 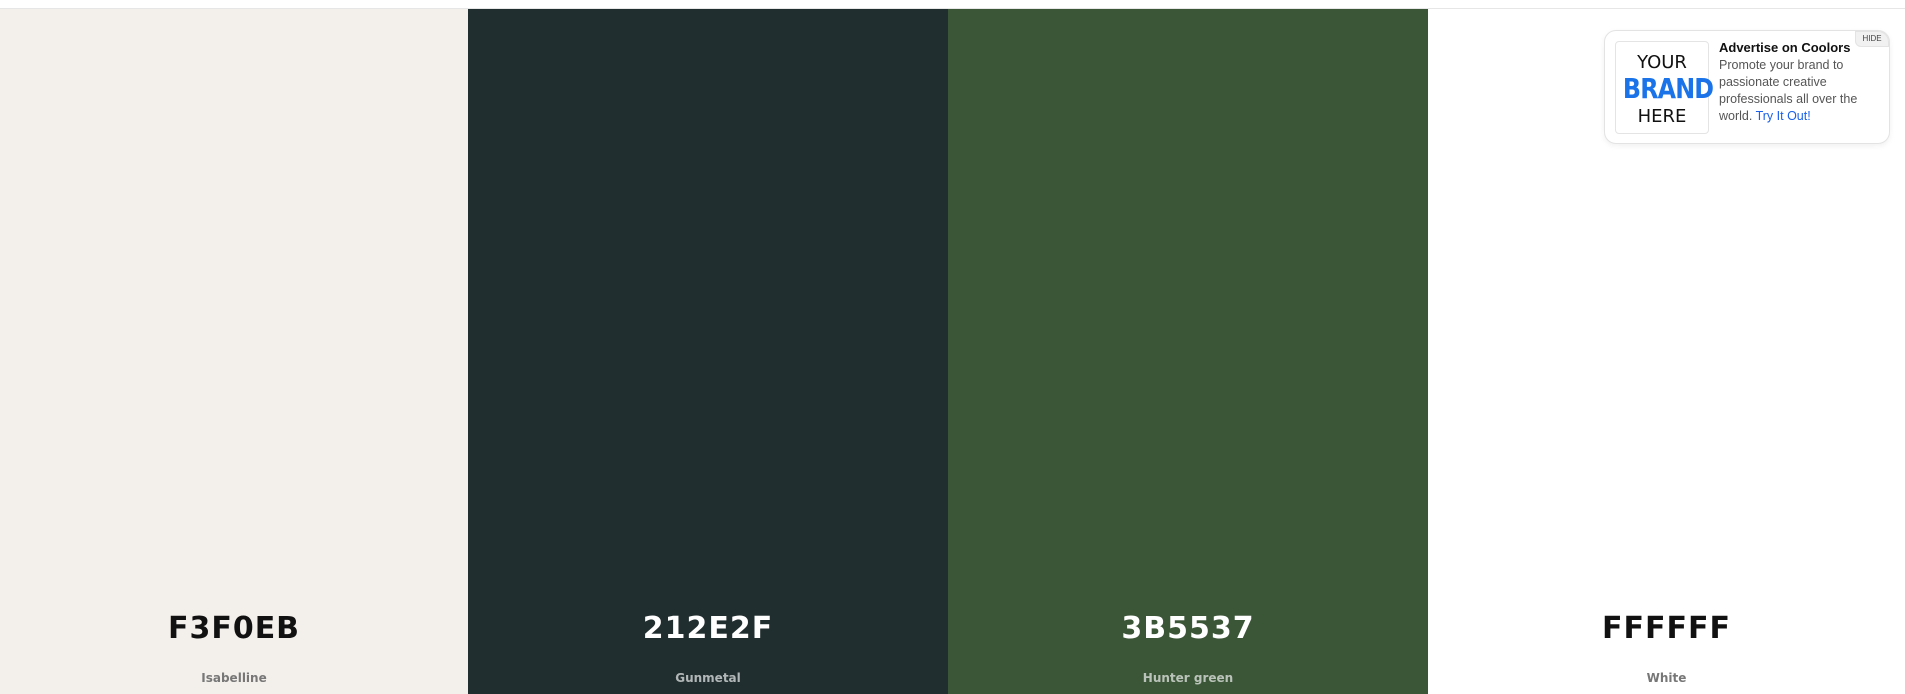 What do you see at coordinates (1783, 116) in the screenshot?
I see `try-it-out-link: Try It Out!` at bounding box center [1783, 116].